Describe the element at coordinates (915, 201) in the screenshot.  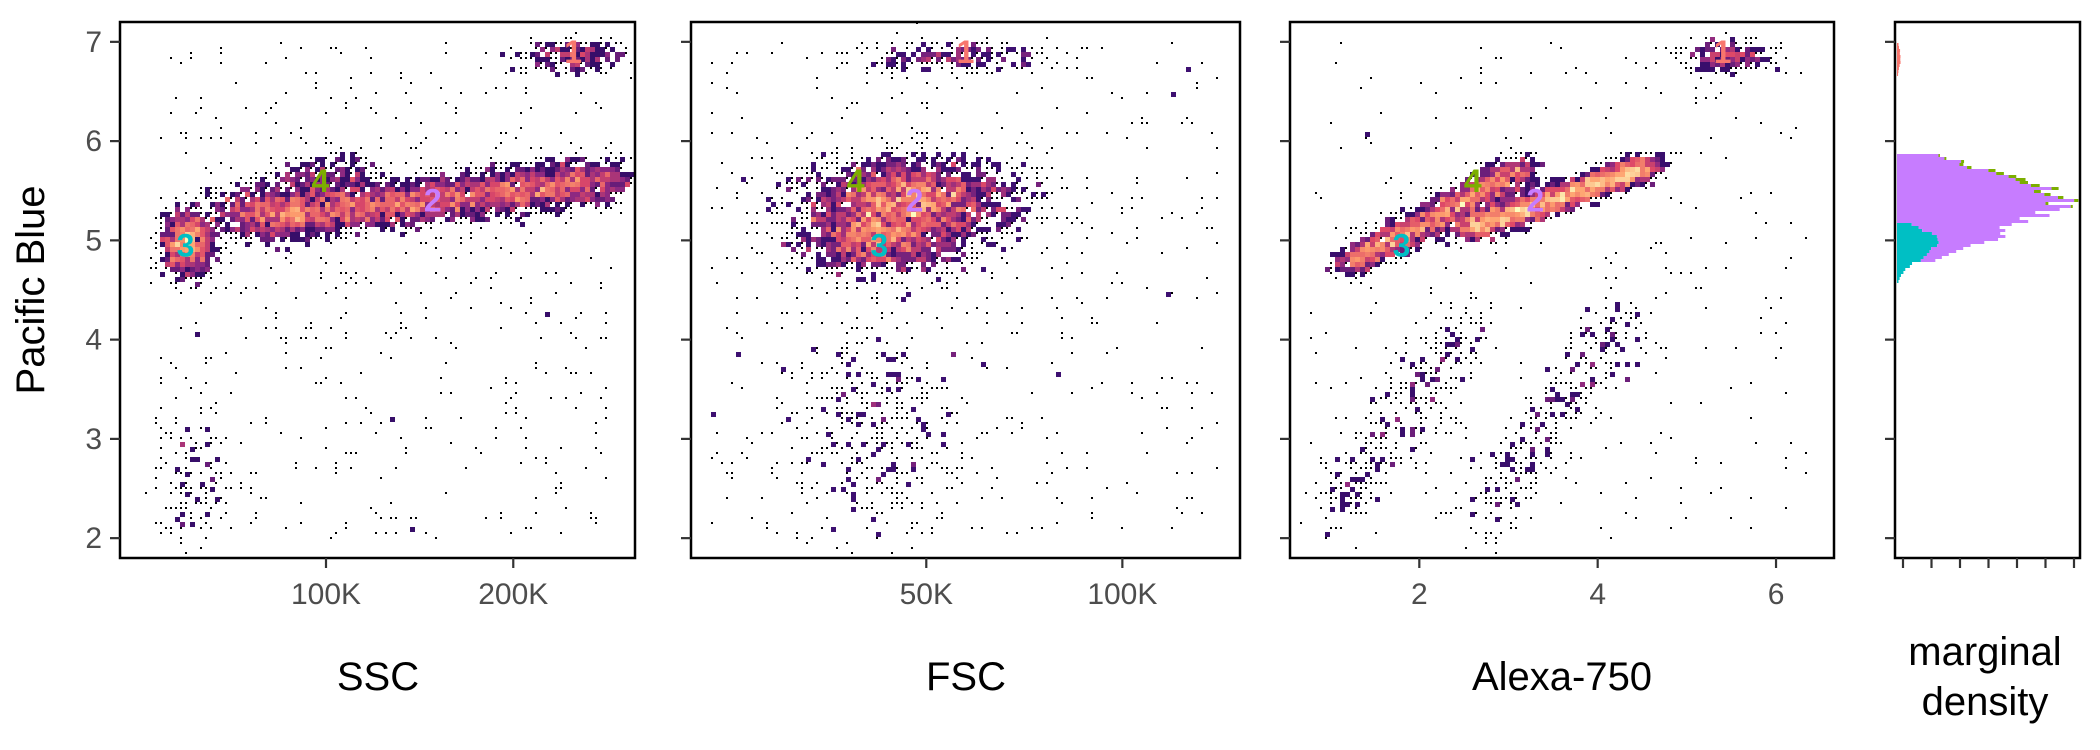
I see `cluster-label-2: 2` at that location.